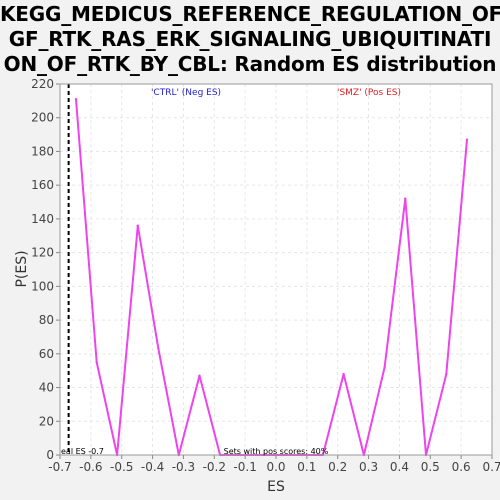 Image resolution: width=500 pixels, height=500 pixels. Describe the element at coordinates (276, 451) in the screenshot. I see `pos-scores-text: Sets with pos scores: 40%` at that location.